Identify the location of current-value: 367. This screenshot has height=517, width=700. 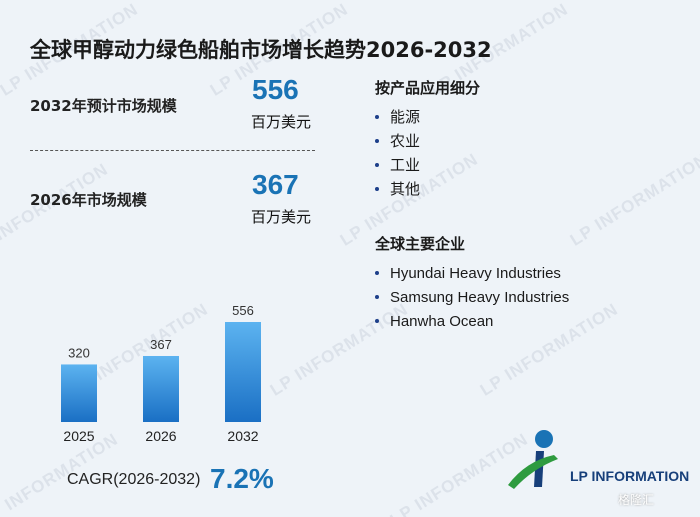
(275, 184).